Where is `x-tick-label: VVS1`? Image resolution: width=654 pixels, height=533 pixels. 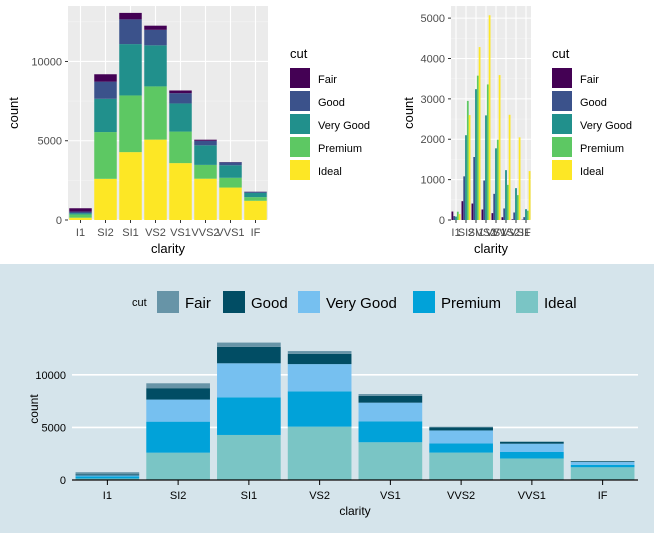 x-tick-label: VVS1 is located at coordinates (230, 233).